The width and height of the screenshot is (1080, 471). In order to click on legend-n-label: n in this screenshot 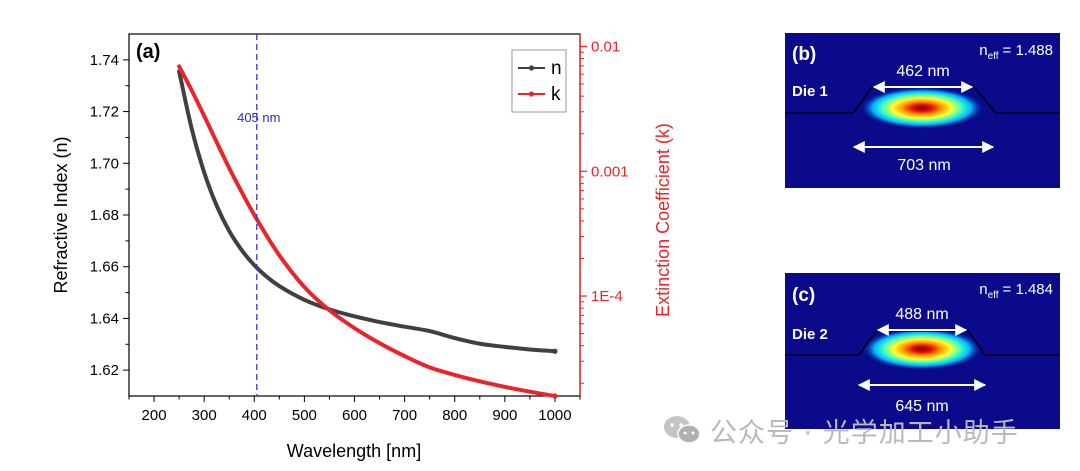, I will do `click(556, 68)`.